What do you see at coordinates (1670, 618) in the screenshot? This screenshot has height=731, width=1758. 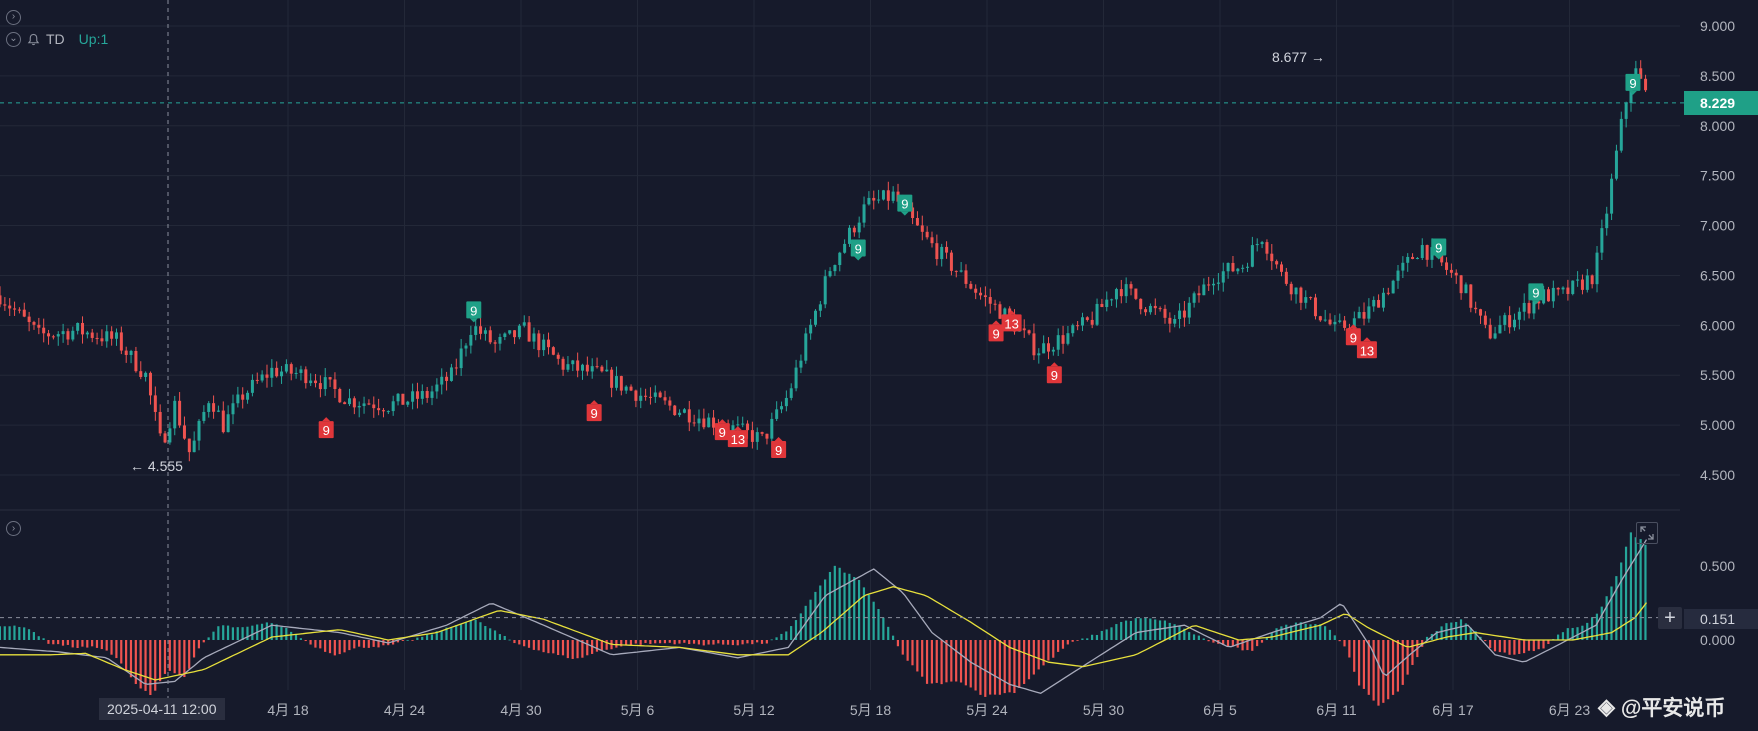 I see `plus-icon: +` at bounding box center [1670, 618].